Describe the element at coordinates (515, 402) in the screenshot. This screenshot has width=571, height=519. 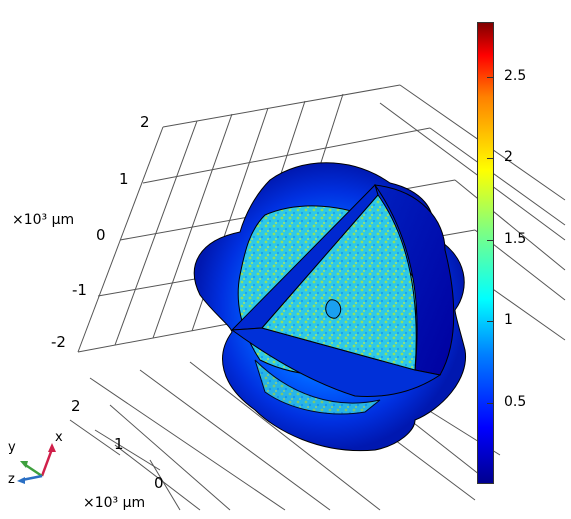
I see `colorbar-tick-label: 0.5` at that location.